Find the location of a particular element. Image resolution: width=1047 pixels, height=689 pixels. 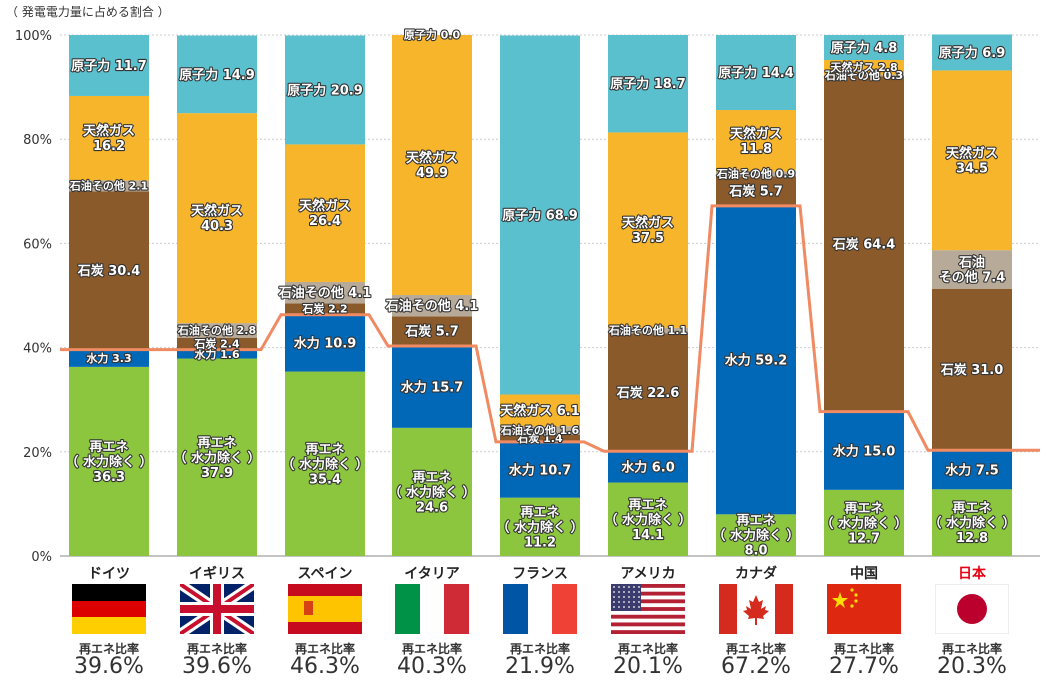

segment-label: 原子力 0.0 is located at coordinates (432, 35).